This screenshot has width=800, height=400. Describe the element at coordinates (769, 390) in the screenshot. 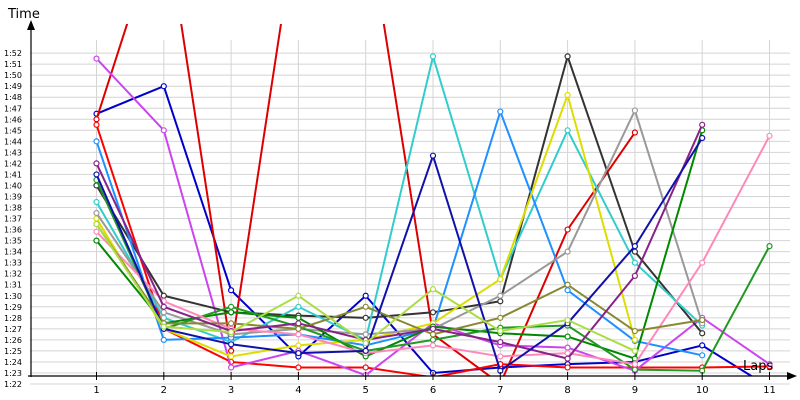

I see `x-tick-label: 11` at that location.